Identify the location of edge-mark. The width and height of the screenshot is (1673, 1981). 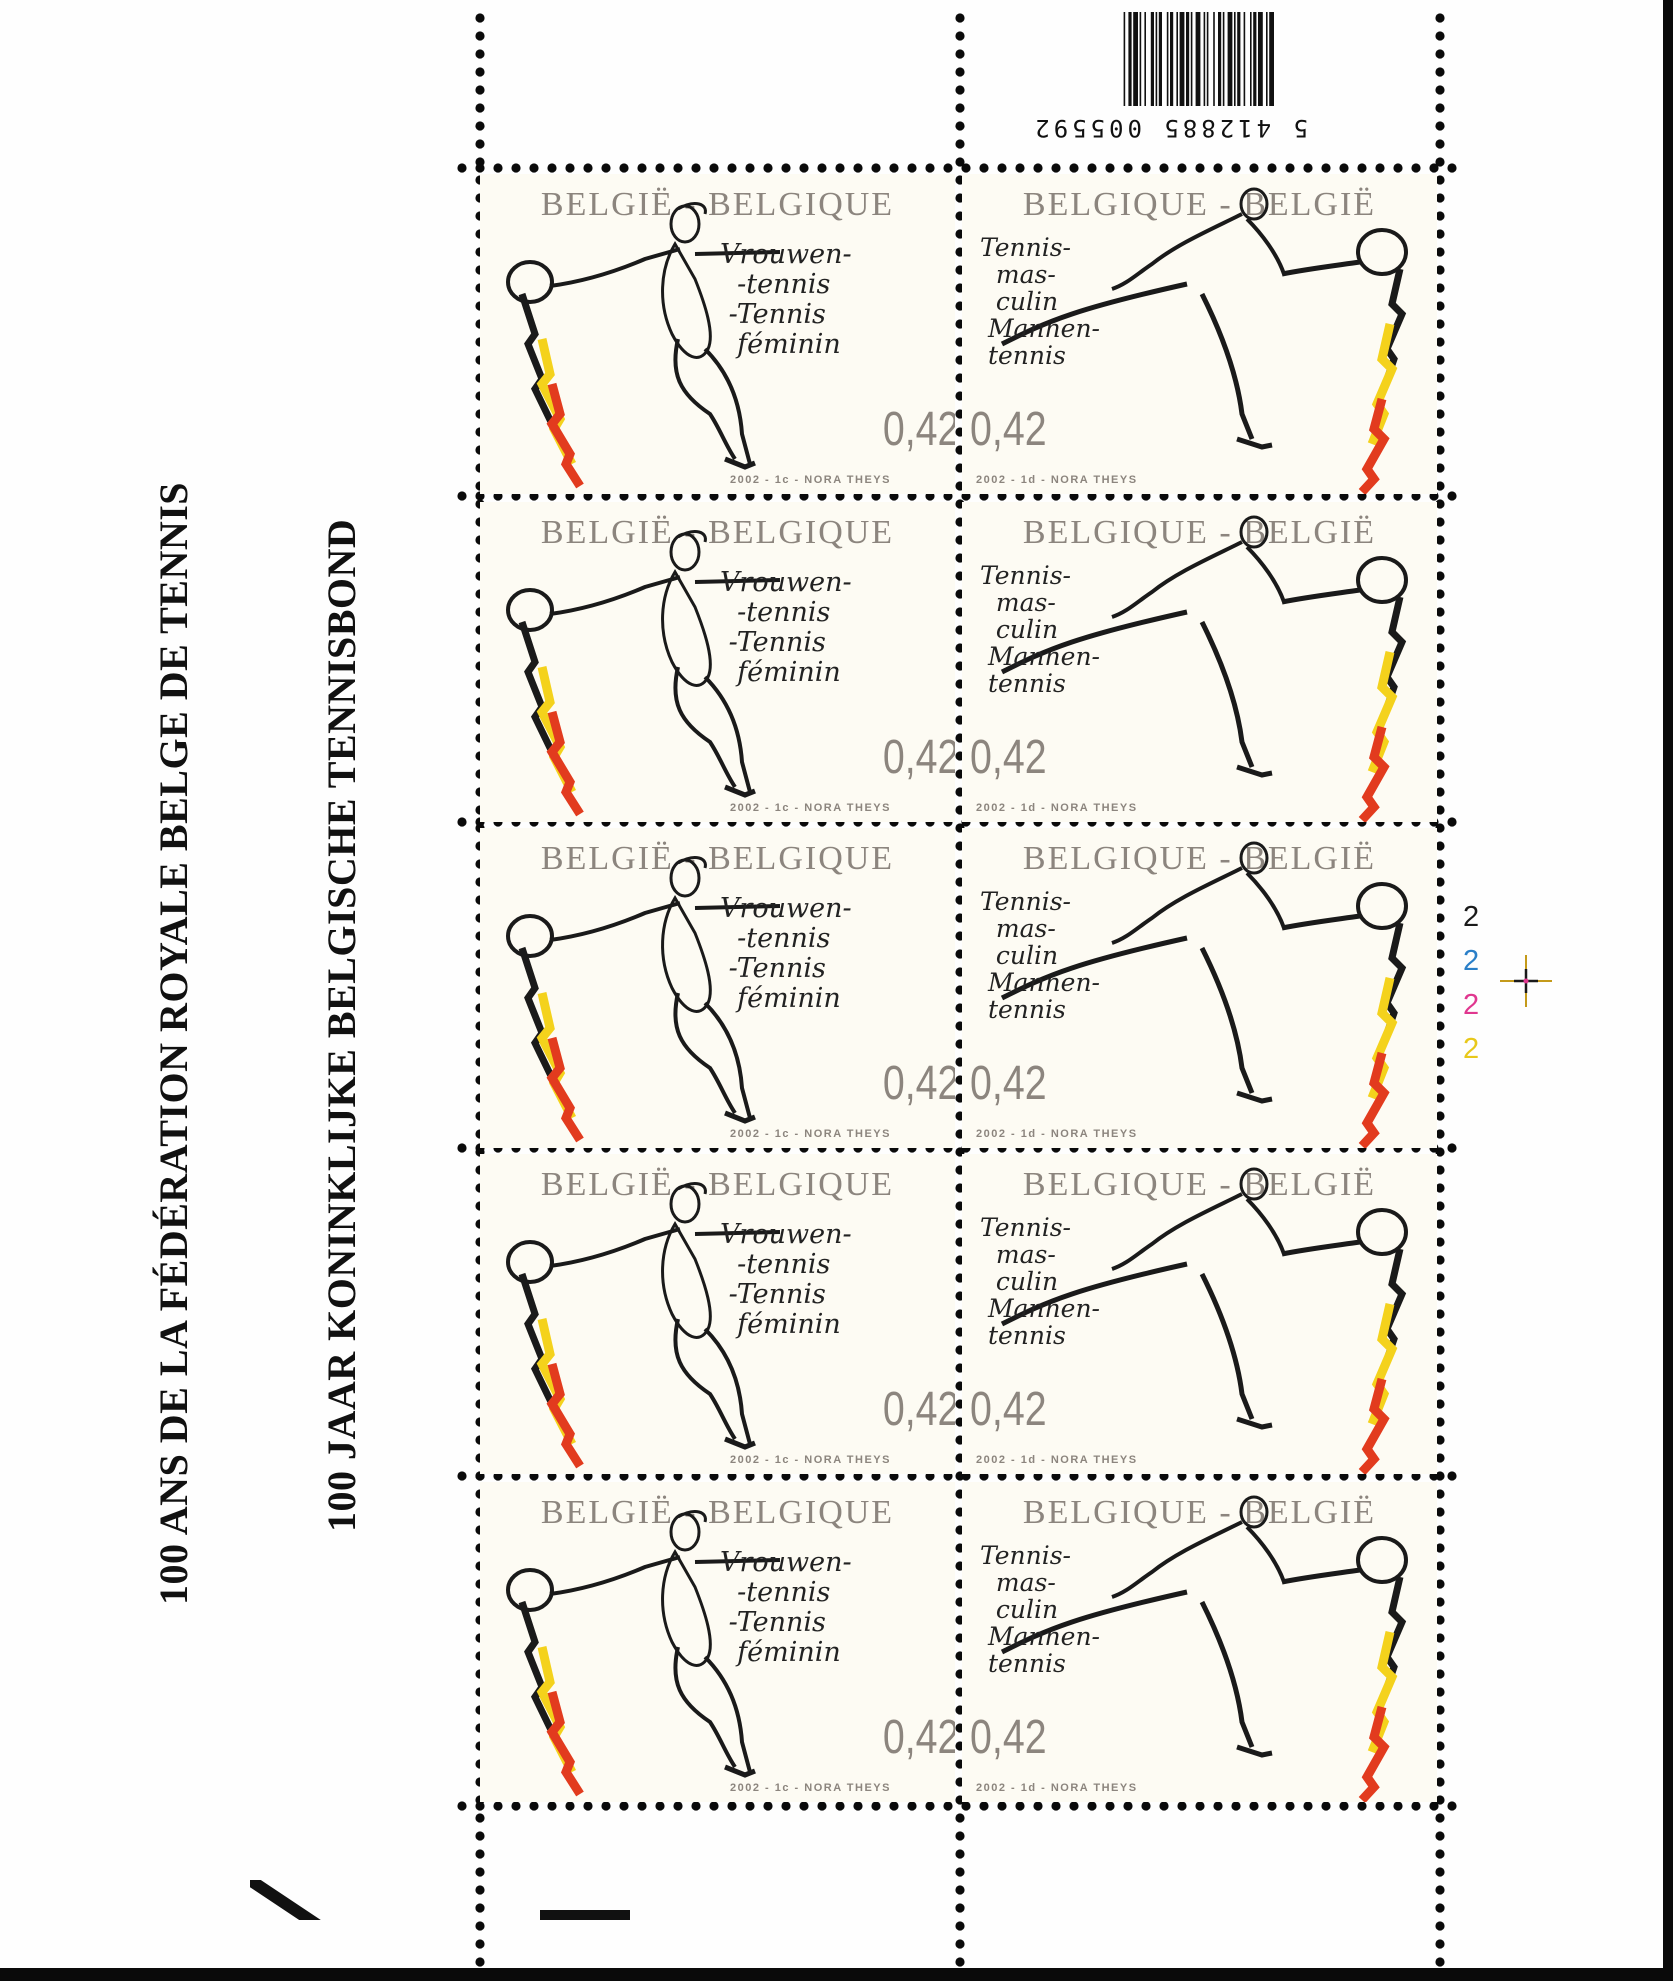
(440, 1900).